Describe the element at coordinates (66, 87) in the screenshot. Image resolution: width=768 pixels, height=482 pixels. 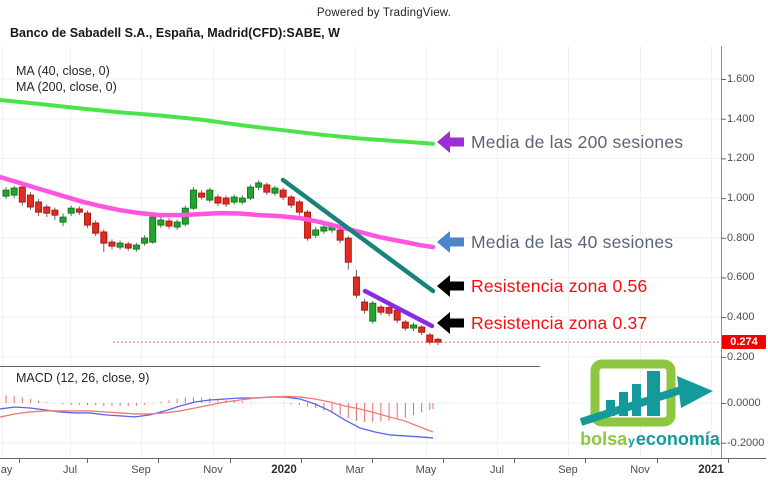
I see `legend-ma200: MA (200, close, 0)` at that location.